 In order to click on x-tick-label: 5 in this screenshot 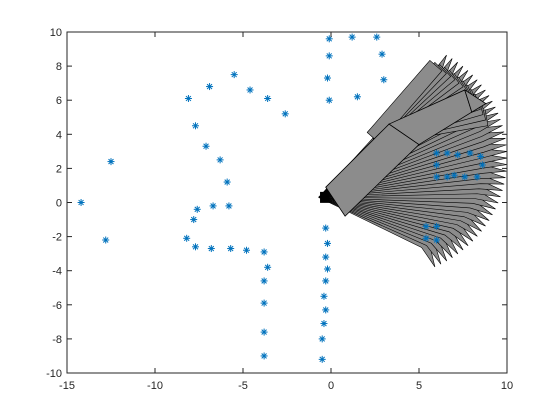, I will do `click(419, 386)`.